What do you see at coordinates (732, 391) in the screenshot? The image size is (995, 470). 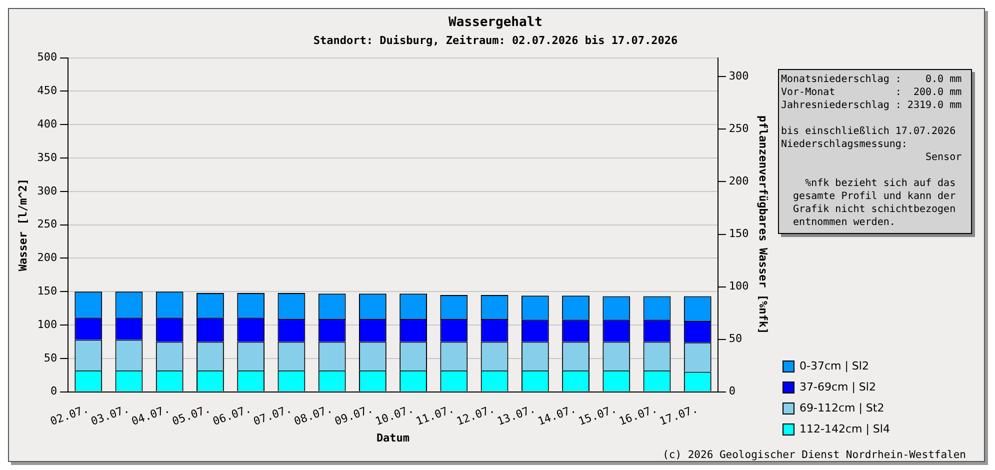 I see `y2-tick-label: 0` at bounding box center [732, 391].